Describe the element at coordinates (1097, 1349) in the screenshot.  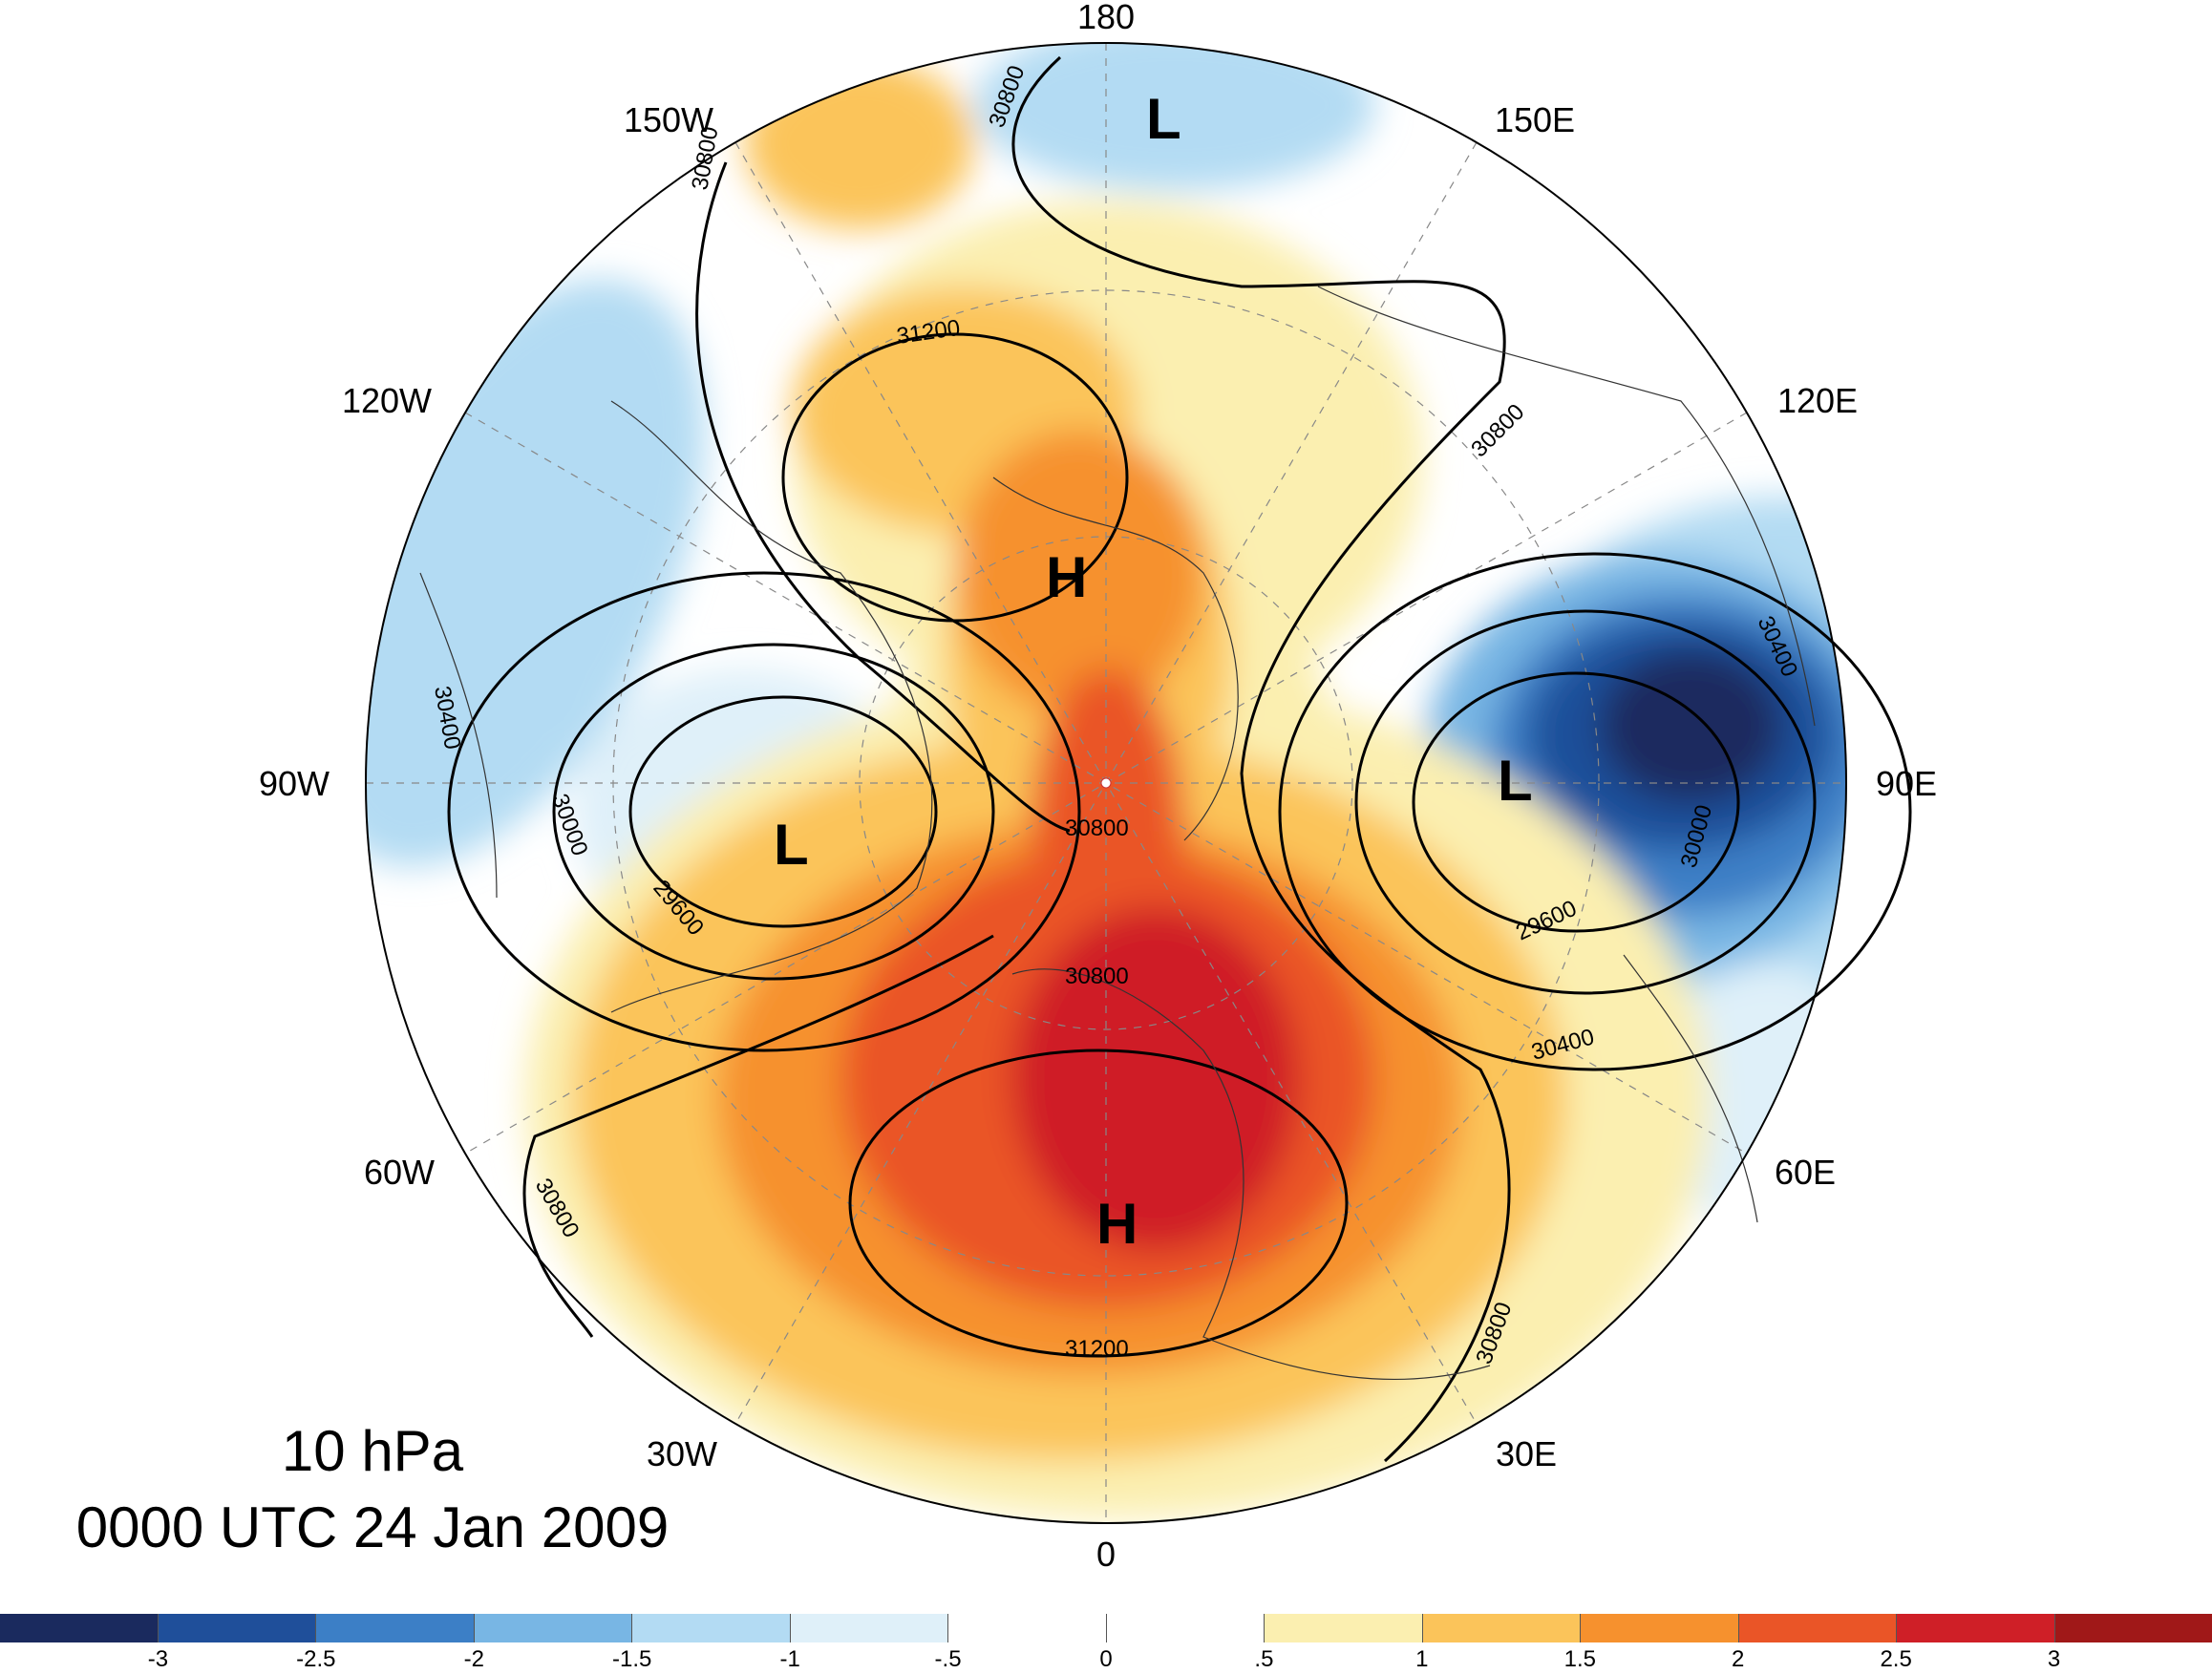
I see `contour-label: 31200` at that location.